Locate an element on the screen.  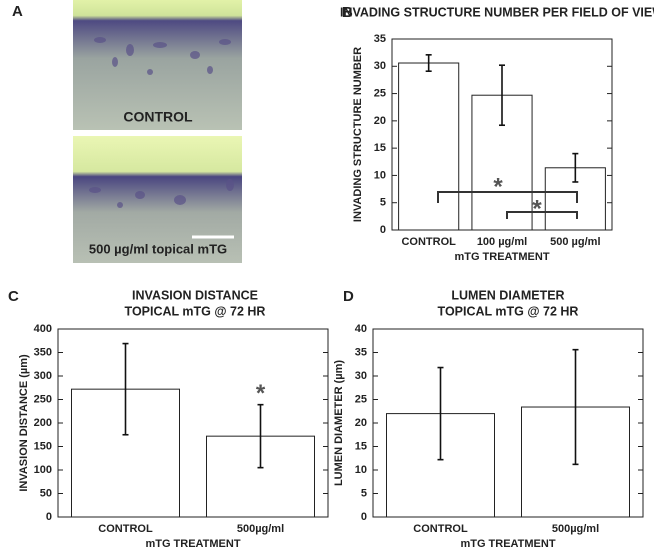
panel-label: A is located at coordinates (17, 11).